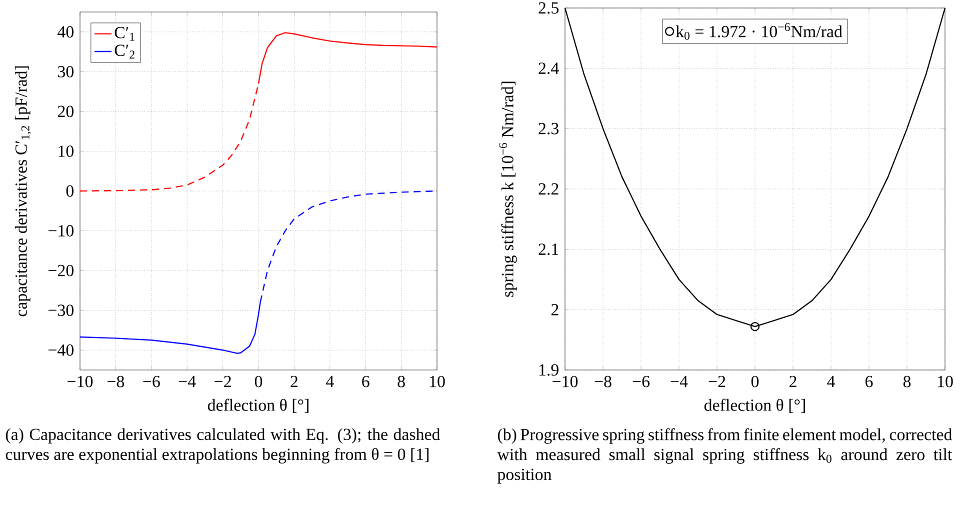 The height and width of the screenshot is (507, 961). I want to click on y-tick-label: 2.2, so click(548, 189).